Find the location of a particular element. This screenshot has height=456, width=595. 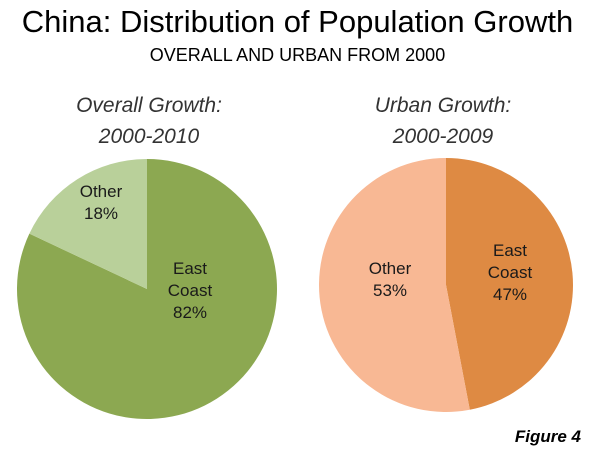

overall-chart-title: Overall Growth: is located at coordinates (149, 105).